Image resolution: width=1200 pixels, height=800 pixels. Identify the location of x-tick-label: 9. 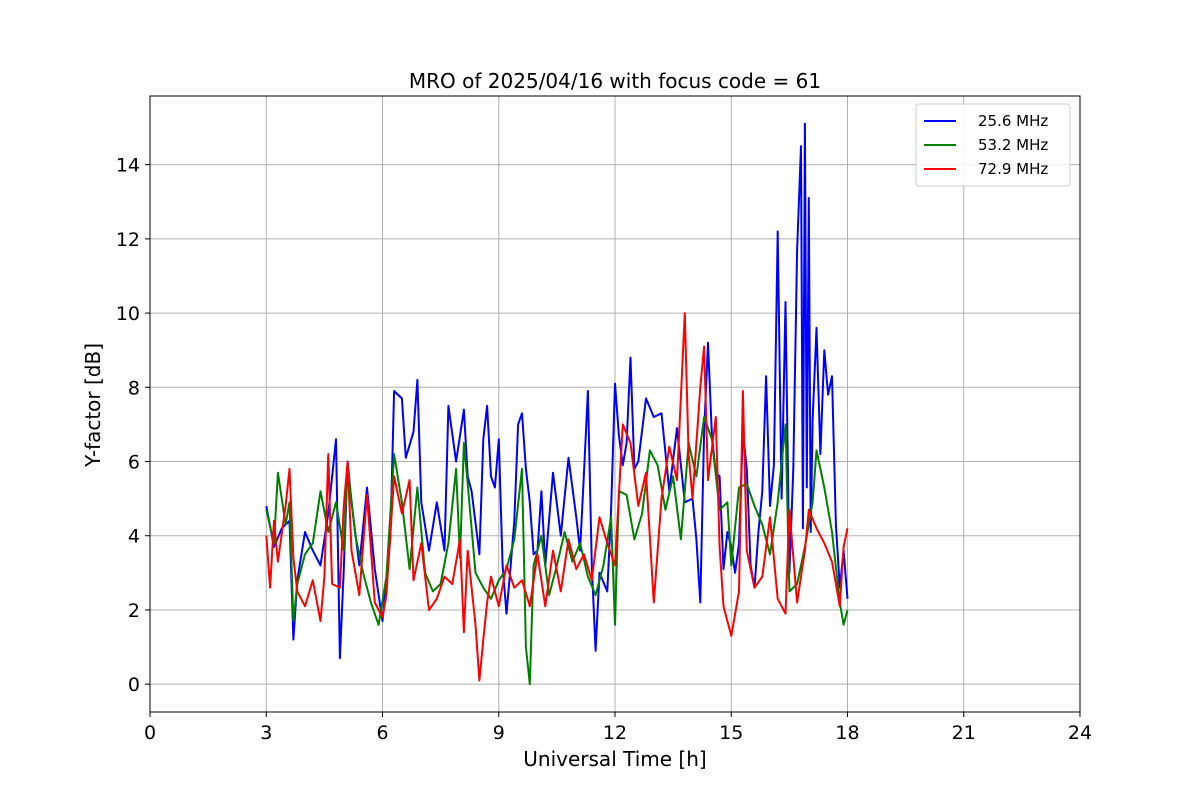
(499, 733).